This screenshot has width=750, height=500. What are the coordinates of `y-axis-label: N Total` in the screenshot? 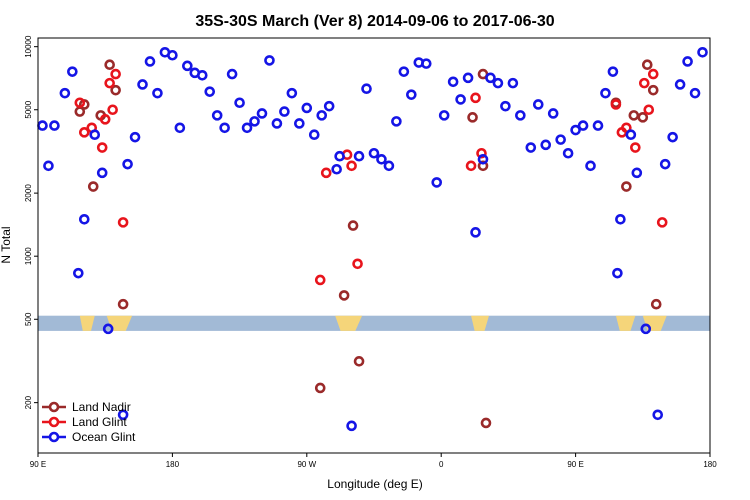 It's located at (6, 244).